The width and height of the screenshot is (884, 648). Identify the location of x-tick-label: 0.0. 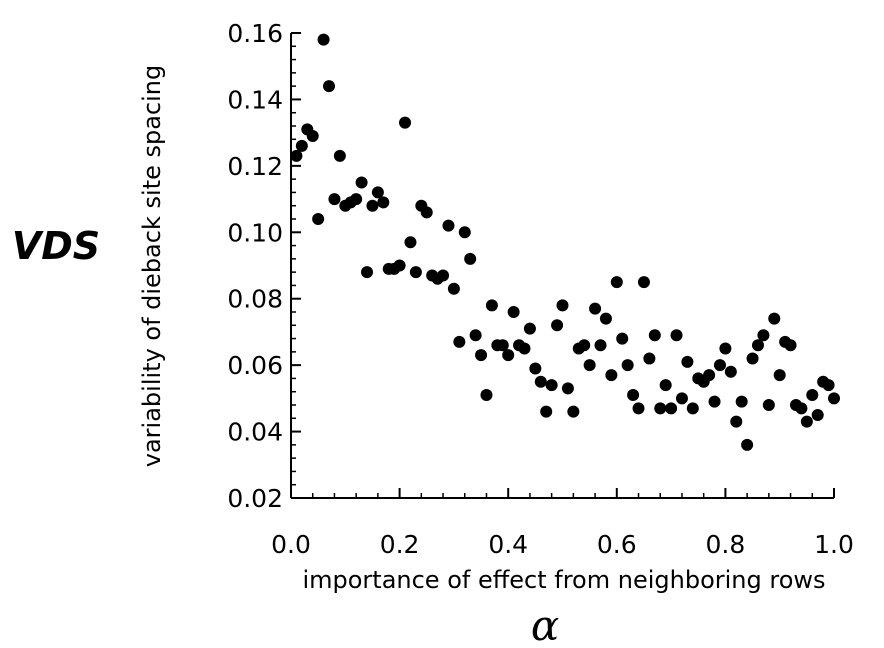
(291, 544).